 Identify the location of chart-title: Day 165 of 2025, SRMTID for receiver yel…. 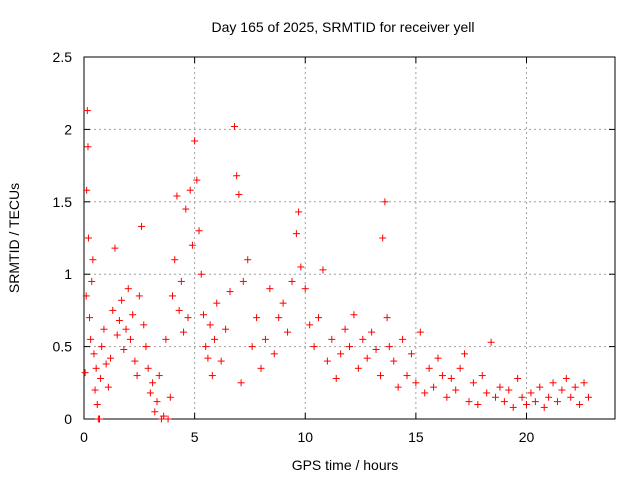
(343, 27).